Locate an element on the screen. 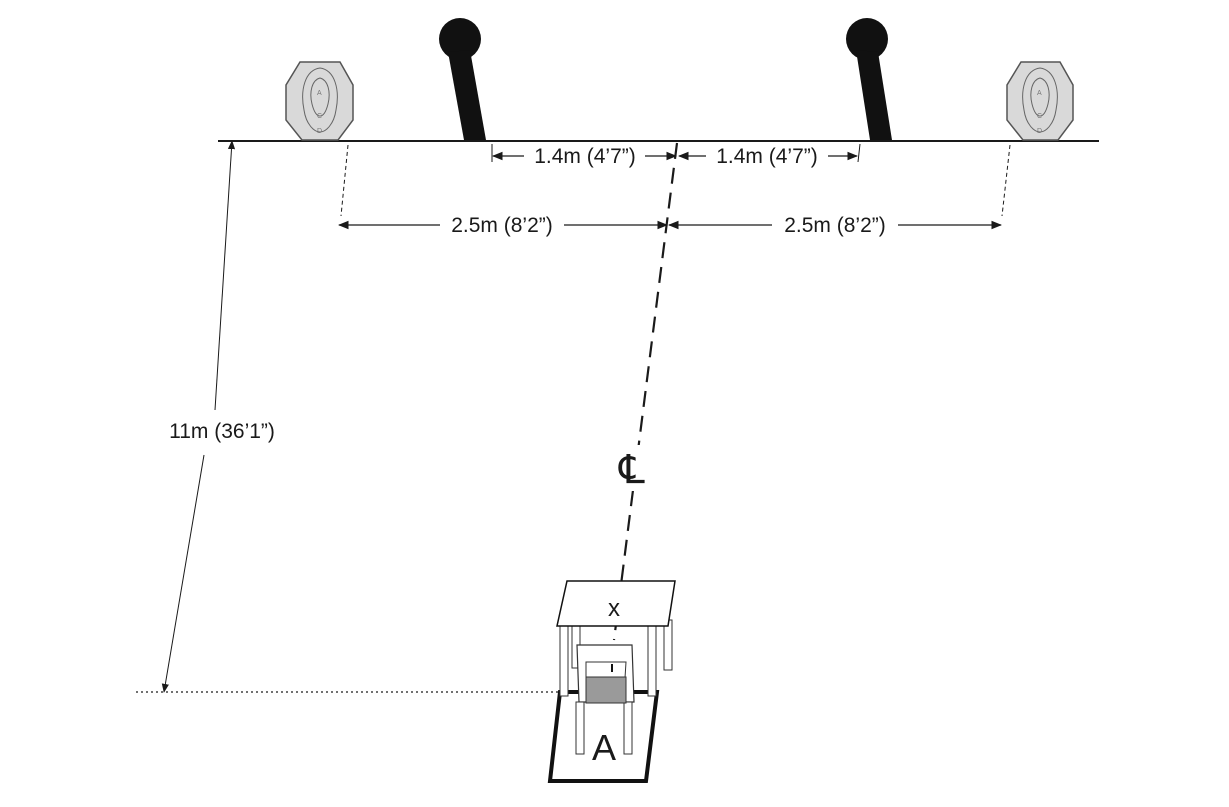 The image size is (1229, 807). target-zone-c: C is located at coordinates (319, 116).